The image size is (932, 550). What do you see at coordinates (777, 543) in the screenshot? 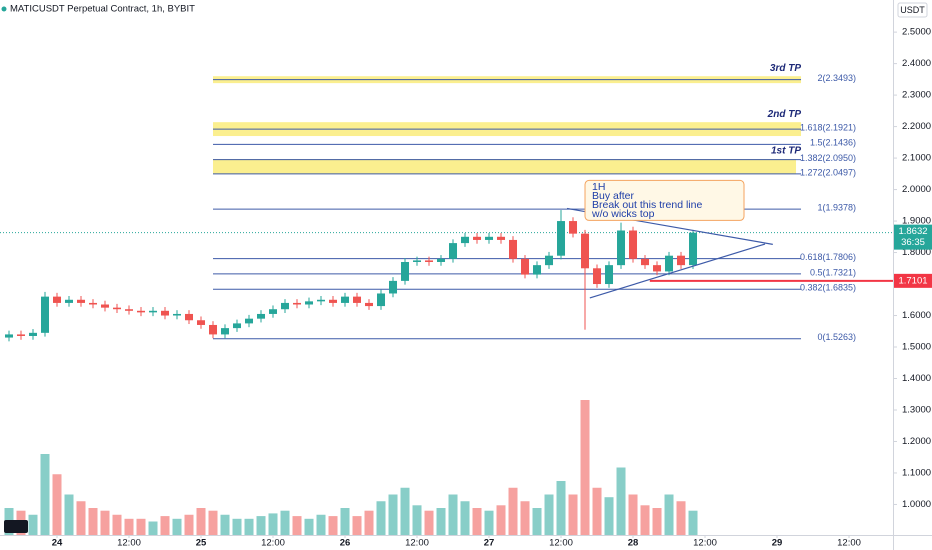
I see `x-tick-label: 29` at bounding box center [777, 543].